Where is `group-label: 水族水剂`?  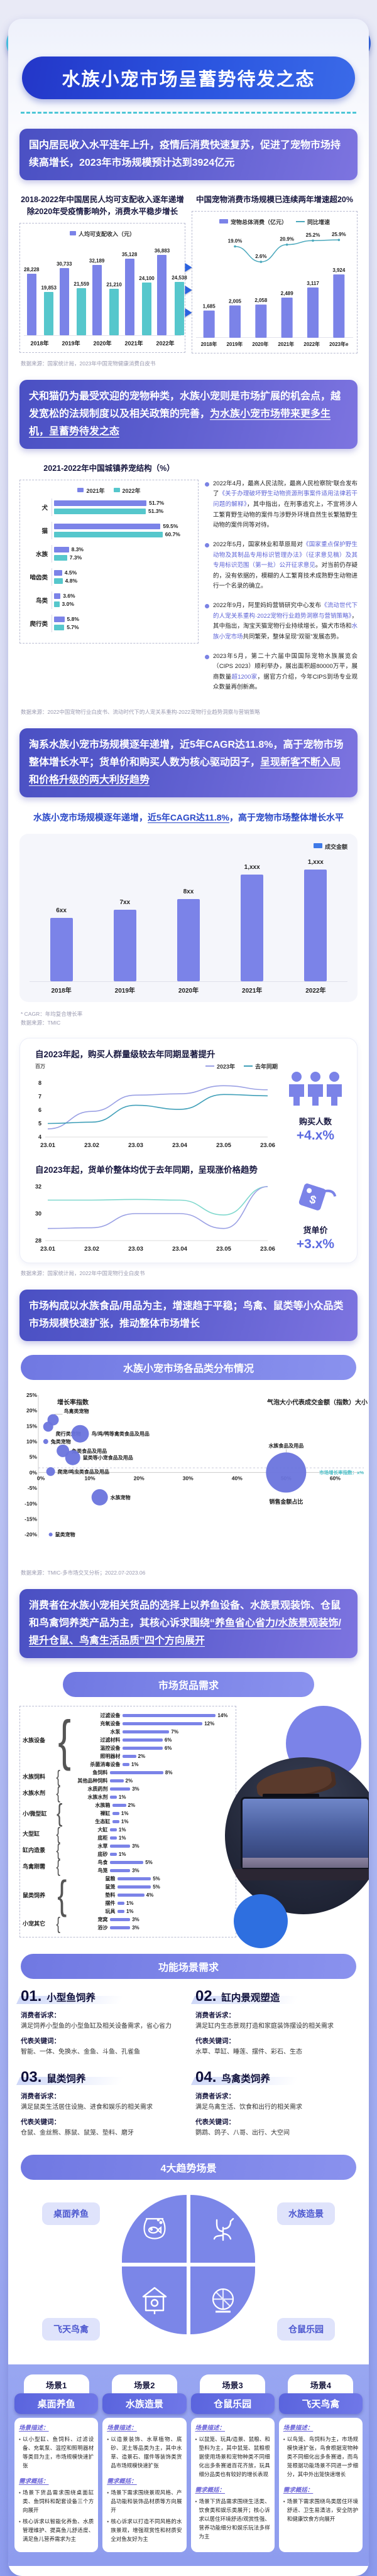 group-label: 水族水剂 is located at coordinates (34, 1793).